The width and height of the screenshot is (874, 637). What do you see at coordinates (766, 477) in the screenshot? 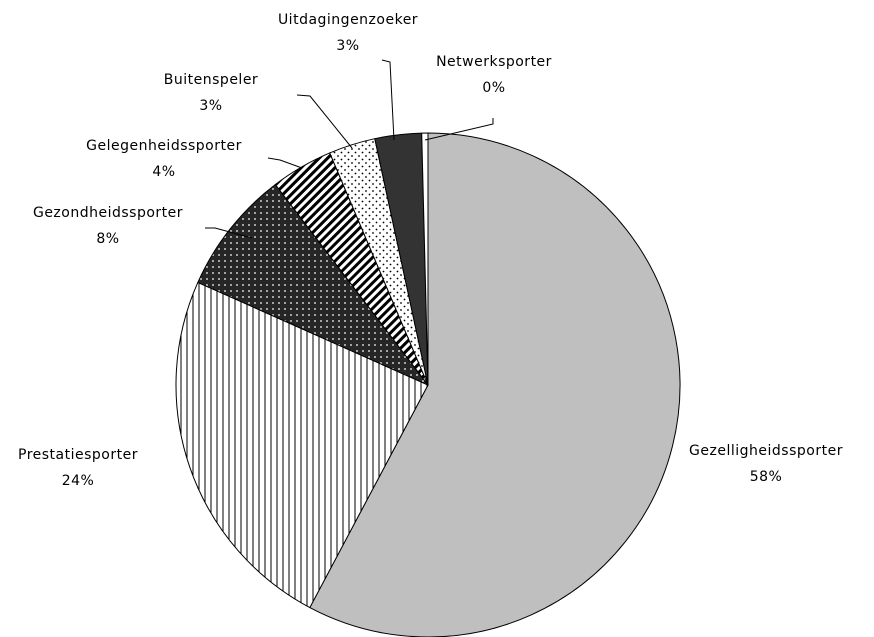
I see `value-label: 58%` at bounding box center [766, 477].